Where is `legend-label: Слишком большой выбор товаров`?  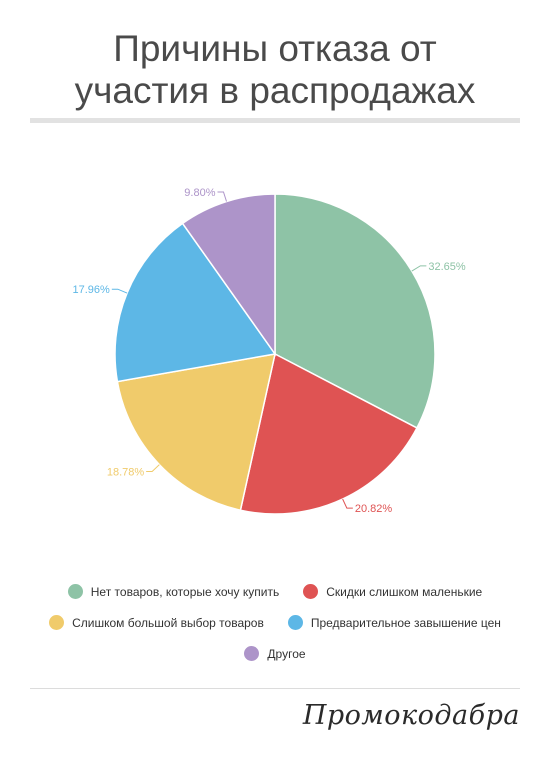
legend-label: Слишком большой выбор товаров is located at coordinates (168, 622).